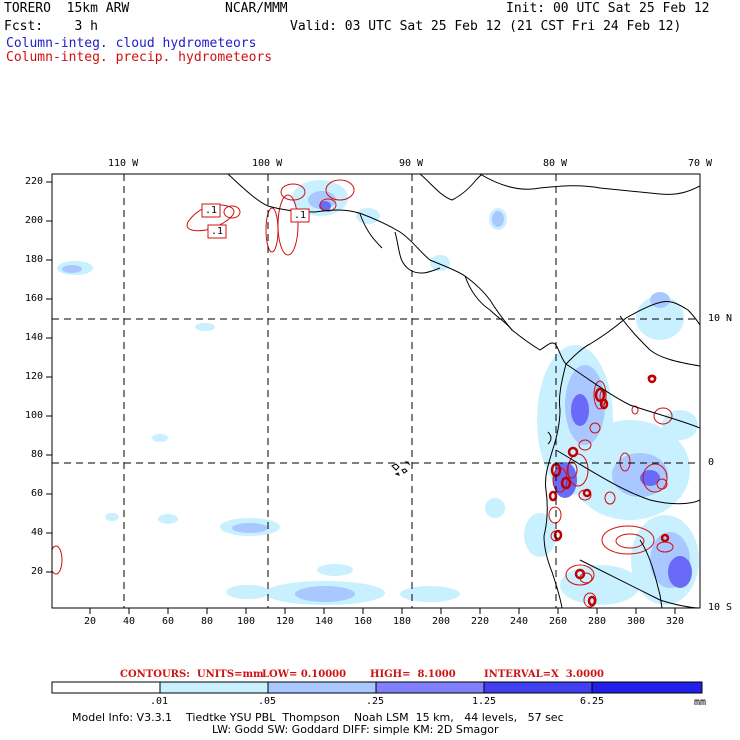 The width and height of the screenshot is (740, 740). What do you see at coordinates (555, 163) in the screenshot?
I see `lon-label: 80 W` at bounding box center [555, 163].